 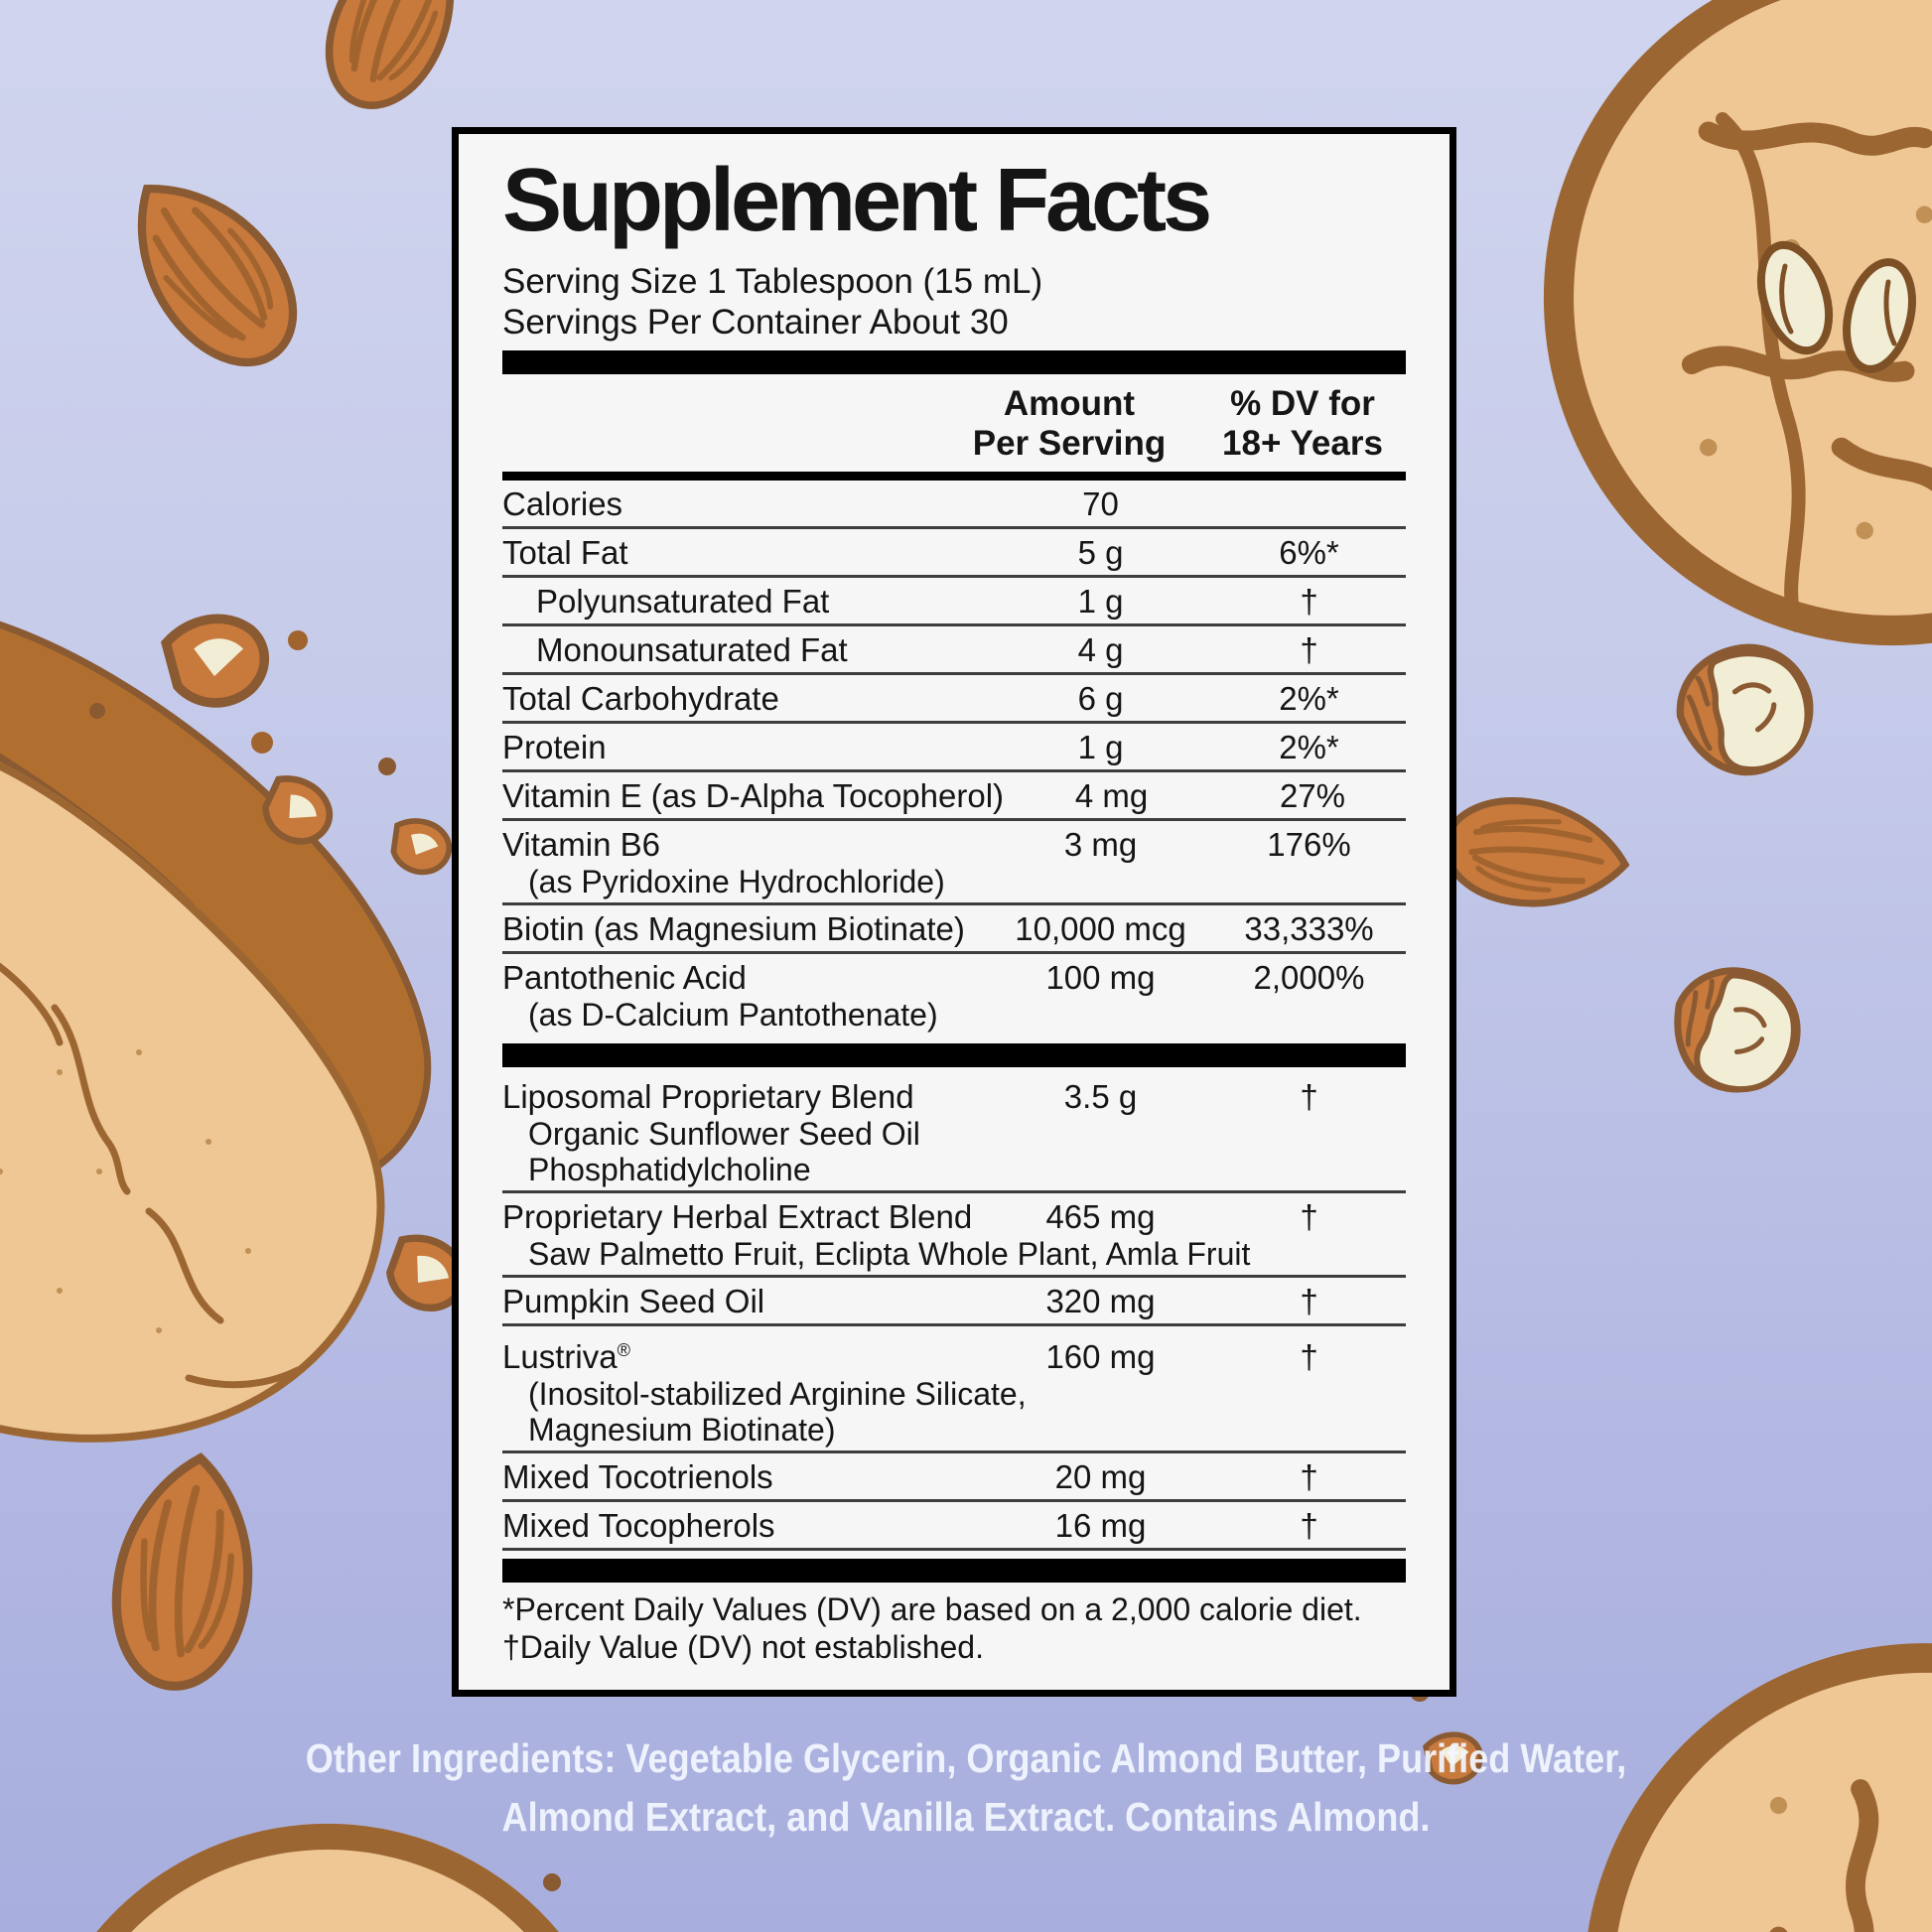 I want to click on table-row: Calories 70, so click(x=954, y=505).